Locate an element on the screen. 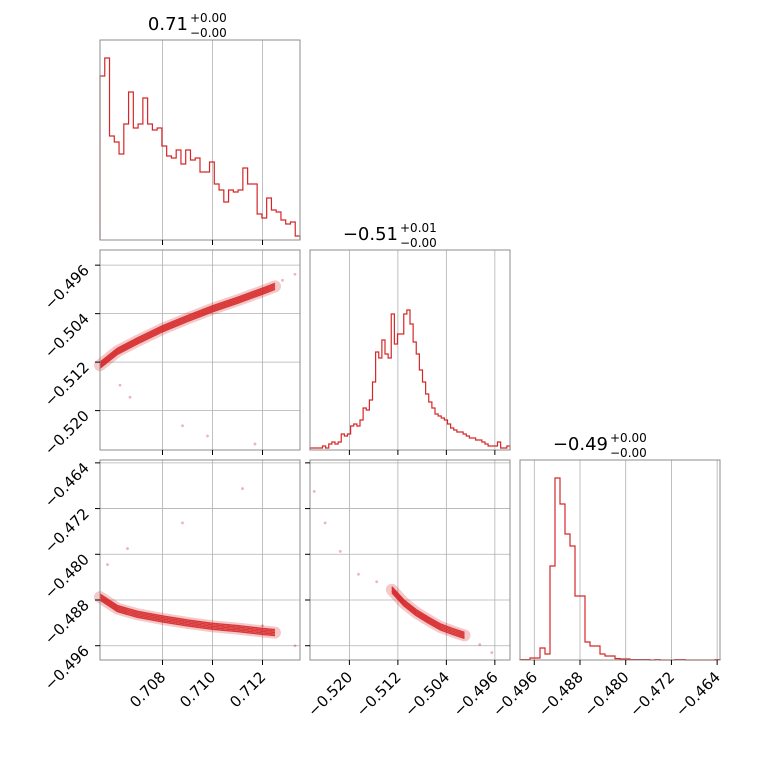 This screenshot has height=760, width=760. scatter-p1-p3-ytick-label-4: −0.464 is located at coordinates (67, 485).